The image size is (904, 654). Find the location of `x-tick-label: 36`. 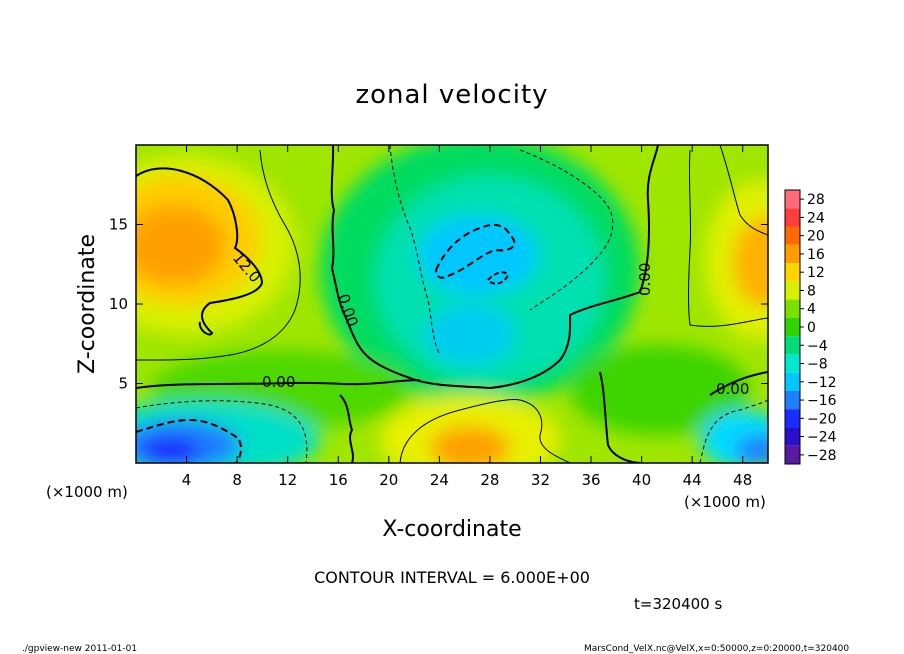

x-tick-label: 36 is located at coordinates (590, 480).